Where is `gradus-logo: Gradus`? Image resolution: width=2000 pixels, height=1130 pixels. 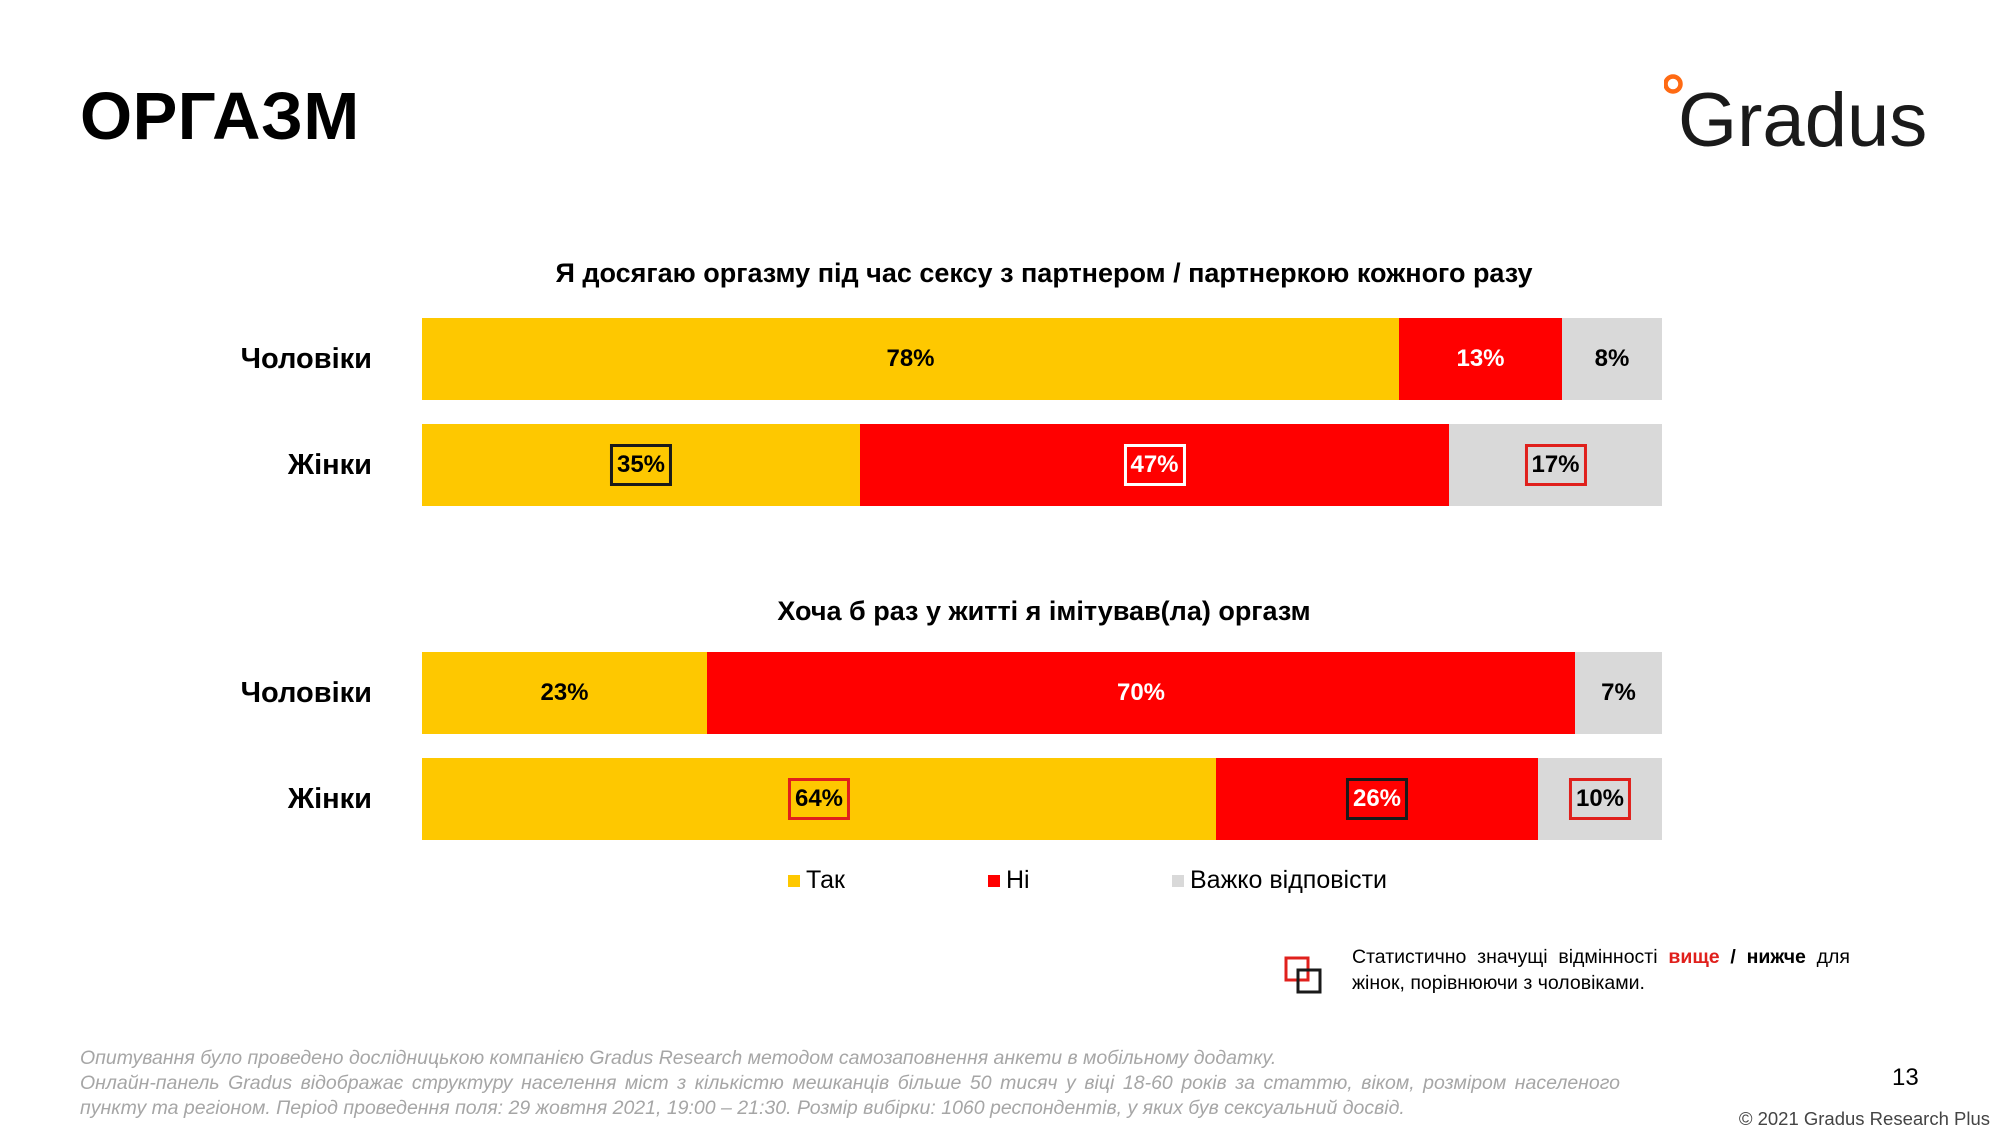
gradus-logo: Gradus is located at coordinates (1795, 117).